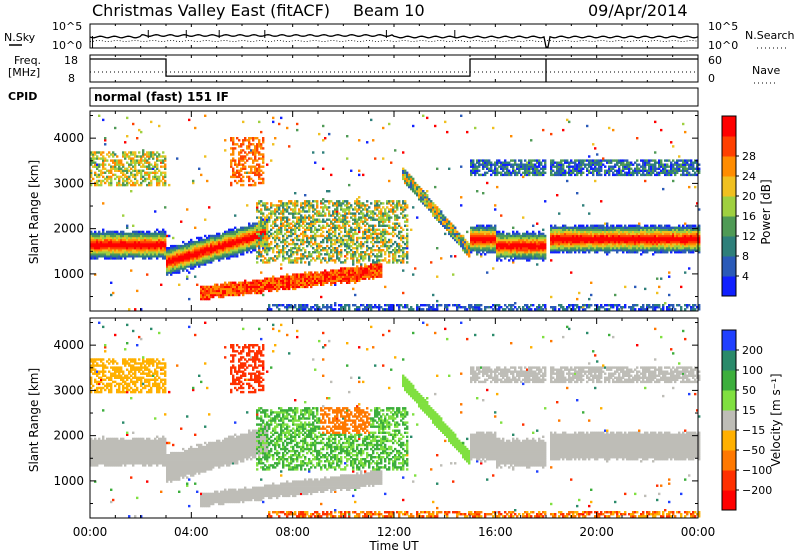 The image size is (800, 554). Describe the element at coordinates (67, 26) in the screenshot. I see `noise-ytick-top: 10^5` at that location.